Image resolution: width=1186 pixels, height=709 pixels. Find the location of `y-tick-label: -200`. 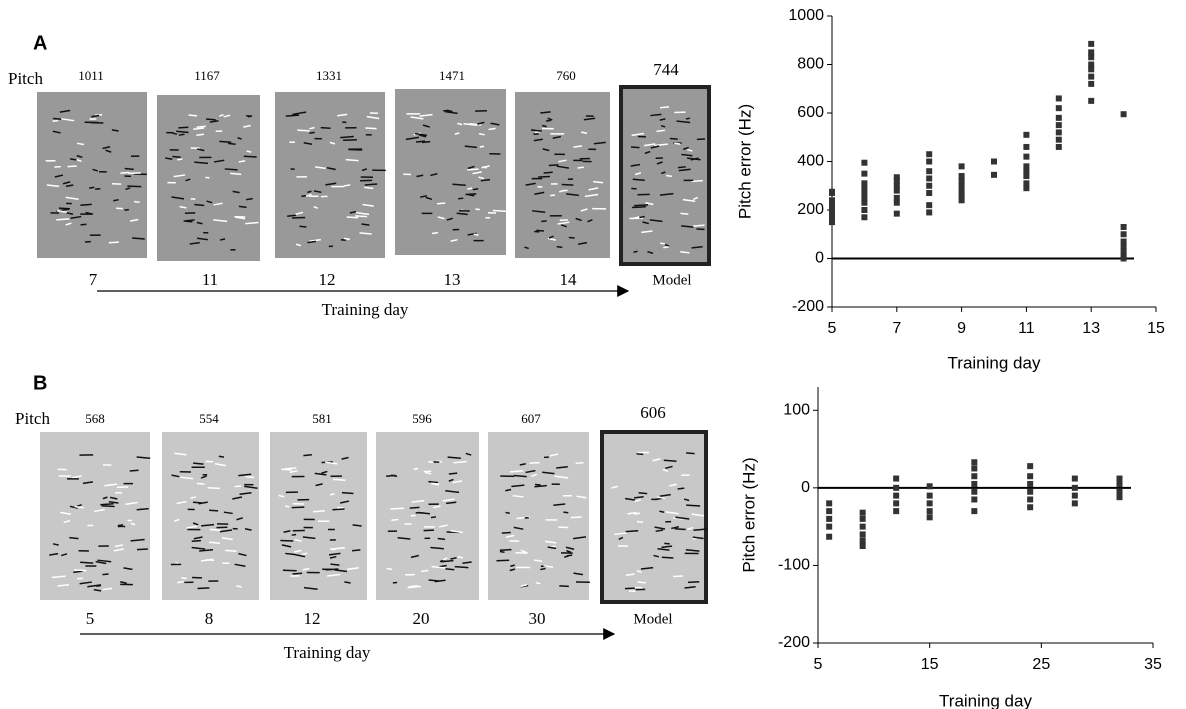

y-tick-label: -200 is located at coordinates (808, 306).